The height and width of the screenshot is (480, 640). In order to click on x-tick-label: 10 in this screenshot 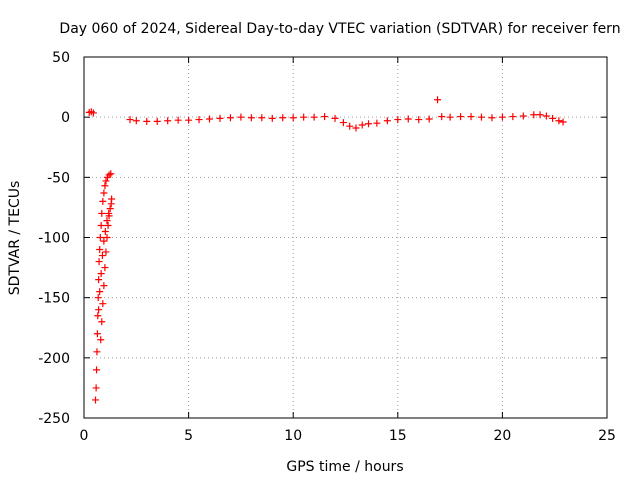, I will do `click(293, 436)`.